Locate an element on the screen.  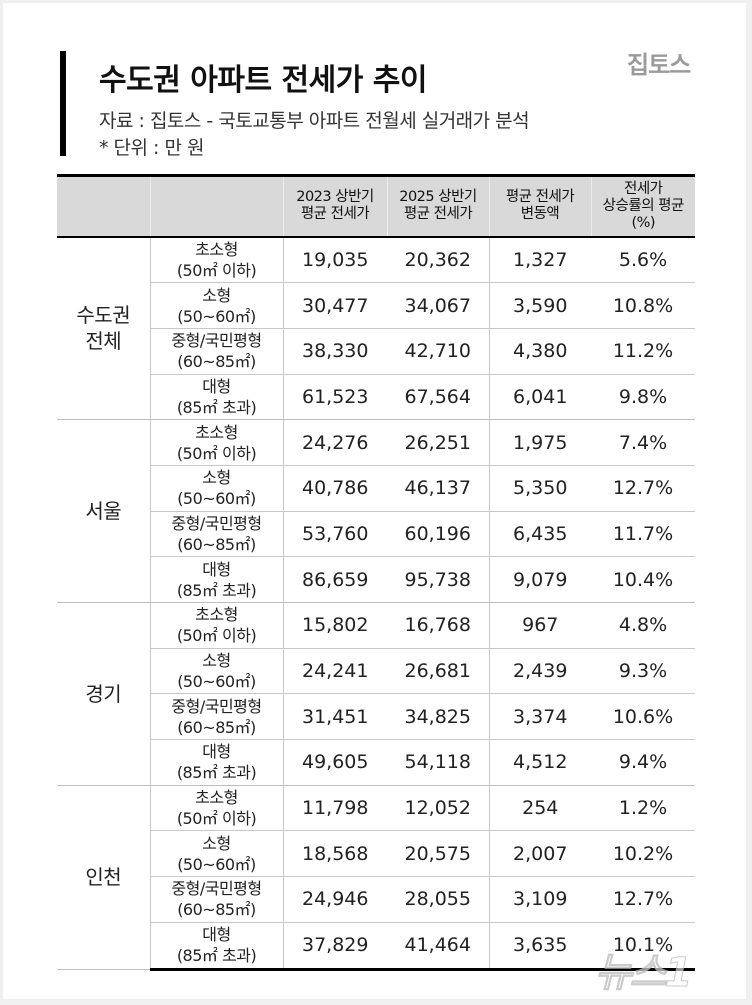
price-change-cell: 254 is located at coordinates (539, 808).